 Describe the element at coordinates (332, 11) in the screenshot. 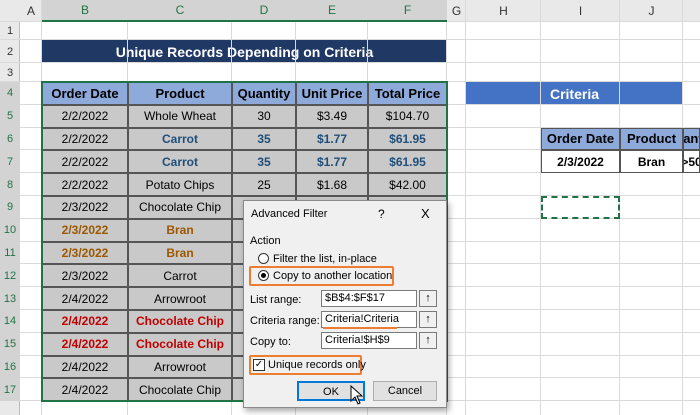

I see `column-header: E` at that location.